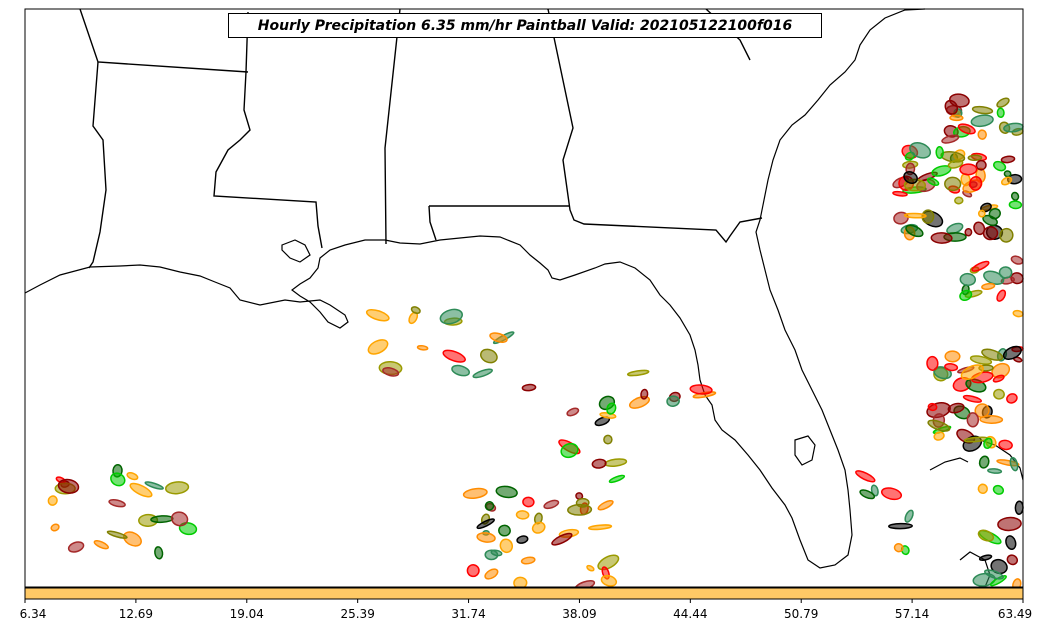  I want to click on colorbar-tick-label: 25.39, so click(357, 614).